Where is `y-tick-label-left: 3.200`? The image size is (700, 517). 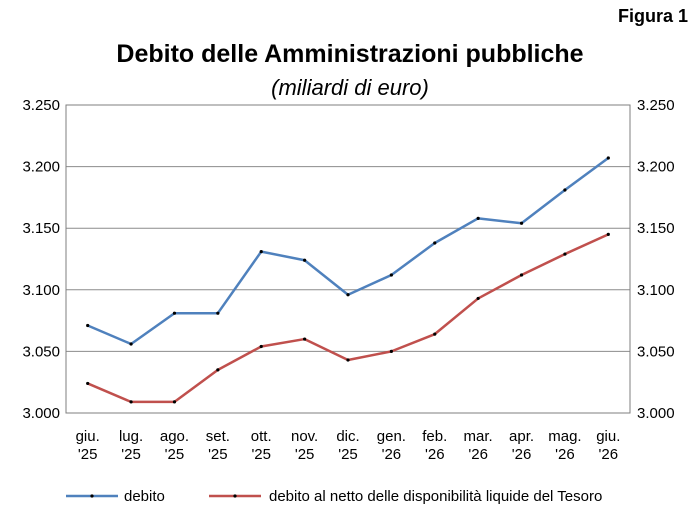 y-tick-label-left: 3.200 is located at coordinates (41, 167).